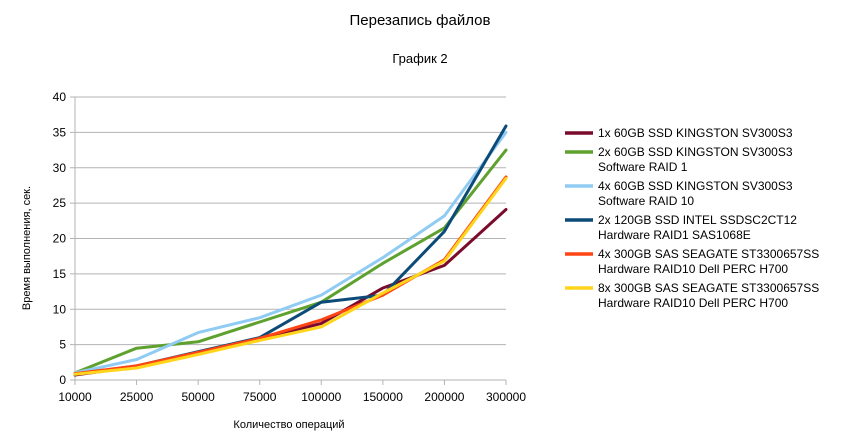  I want to click on legend-label: 1x 60GB SSD KINGSTON SV300S3, so click(695, 133).